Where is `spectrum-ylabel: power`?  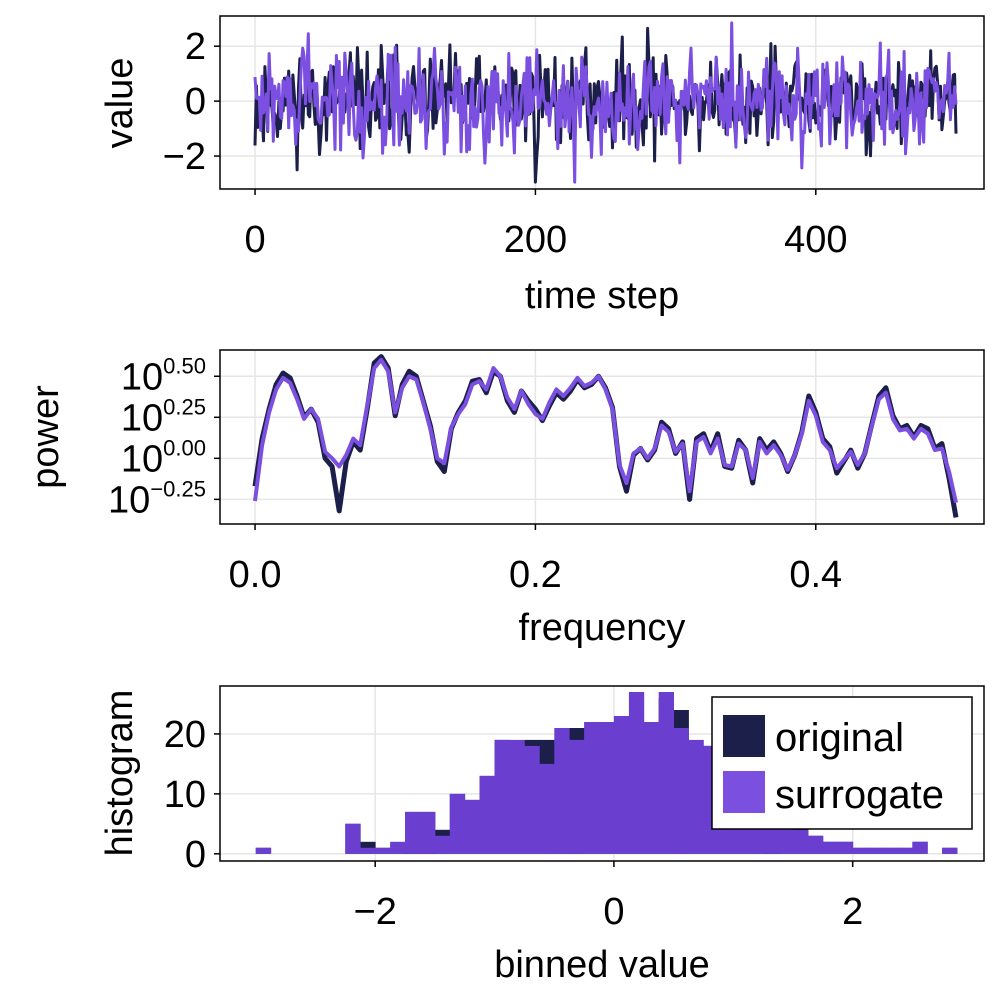
spectrum-ylabel: power is located at coordinates (46, 437).